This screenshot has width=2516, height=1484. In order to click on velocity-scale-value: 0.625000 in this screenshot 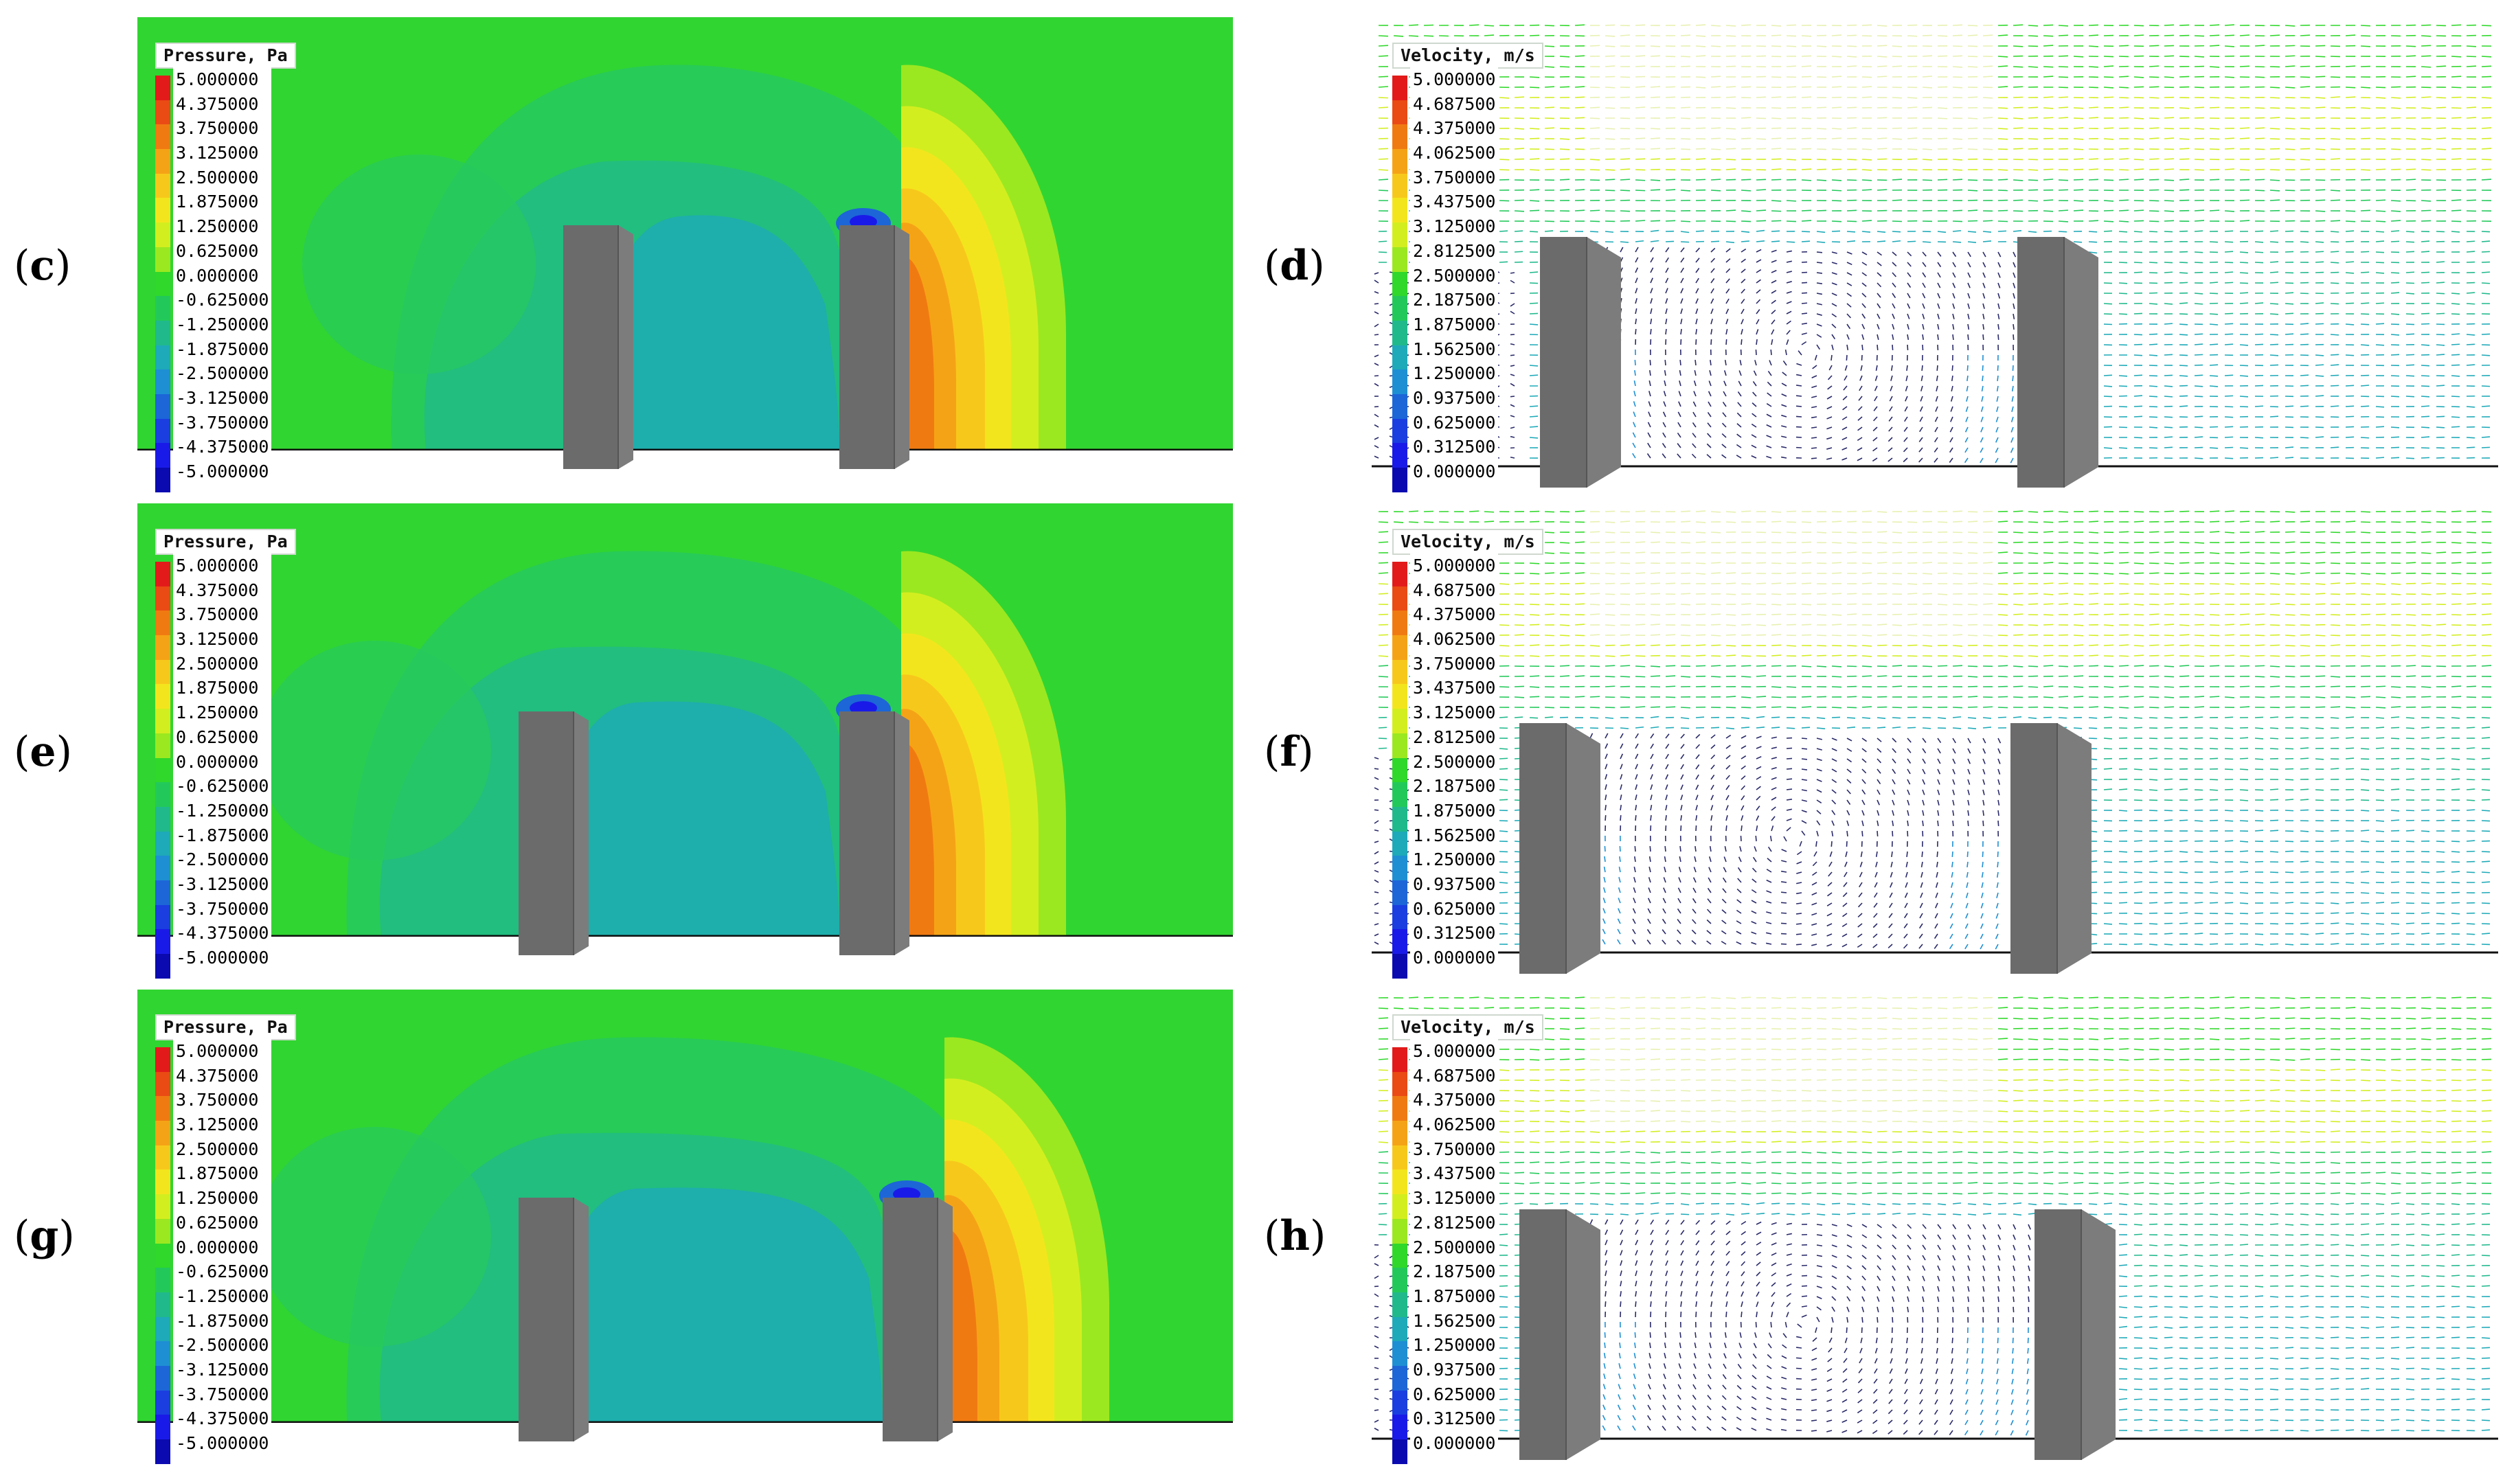, I will do `click(1454, 423)`.